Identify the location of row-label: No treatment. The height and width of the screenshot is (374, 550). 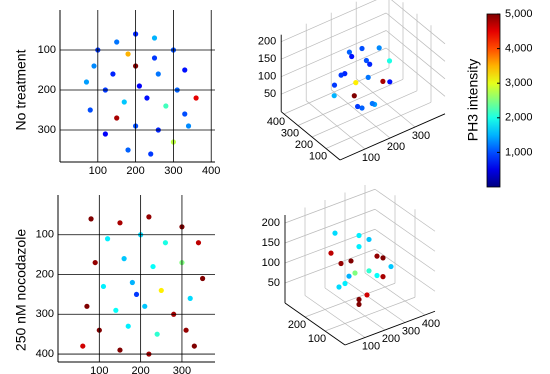
(21, 89).